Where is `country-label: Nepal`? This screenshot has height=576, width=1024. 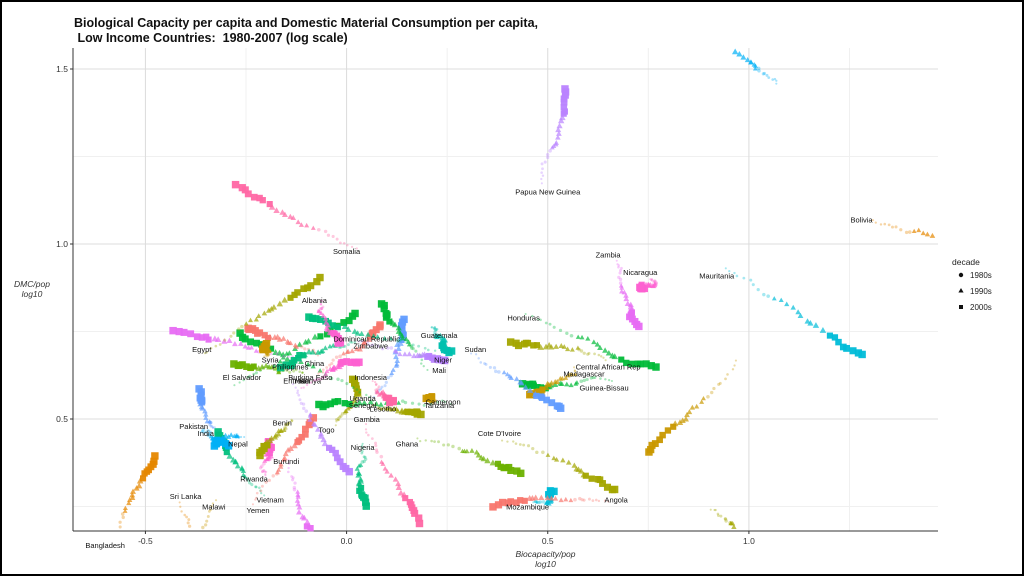 country-label: Nepal is located at coordinates (238, 444).